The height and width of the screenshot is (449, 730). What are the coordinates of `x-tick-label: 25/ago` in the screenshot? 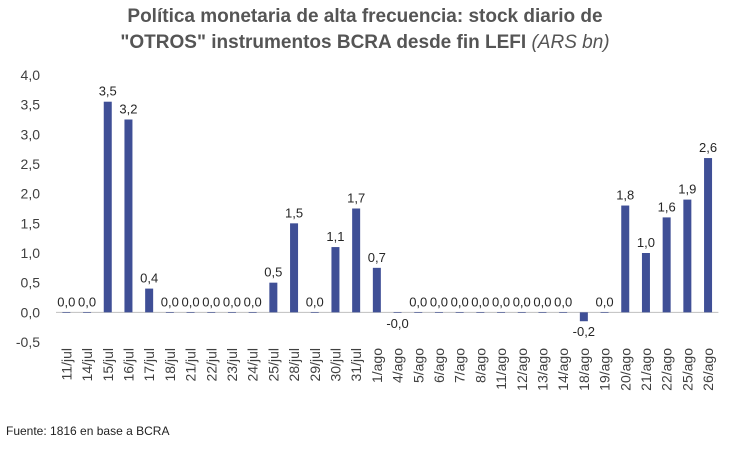 It's located at (687, 369).